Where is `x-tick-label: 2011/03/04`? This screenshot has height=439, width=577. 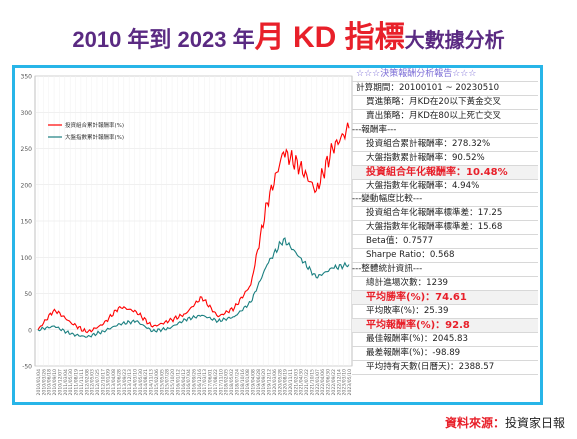
x-tick-label: 2011/03/04 is located at coordinates (66, 382).